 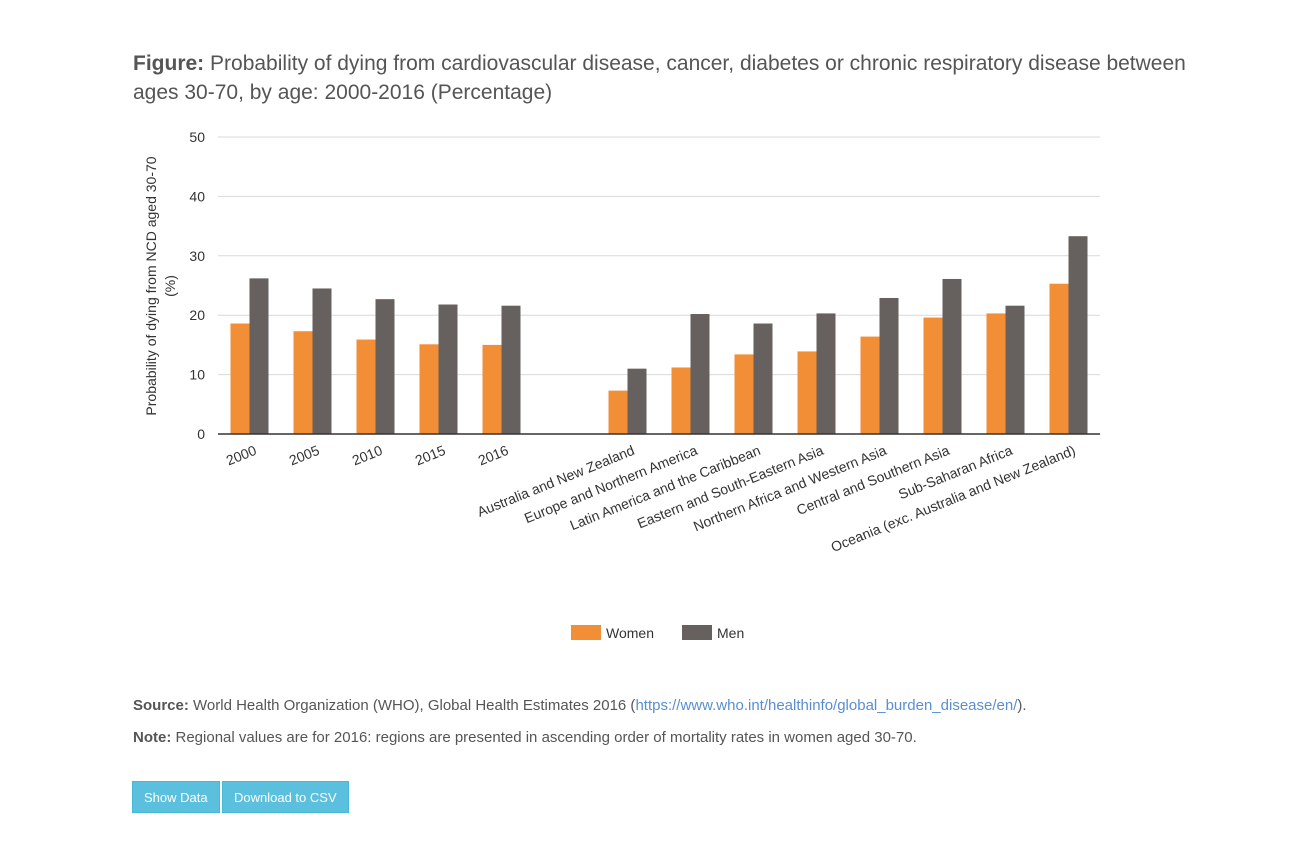 I want to click on y-axis-ticks: 0 10 20 30 40 50, so click(x=197, y=285).